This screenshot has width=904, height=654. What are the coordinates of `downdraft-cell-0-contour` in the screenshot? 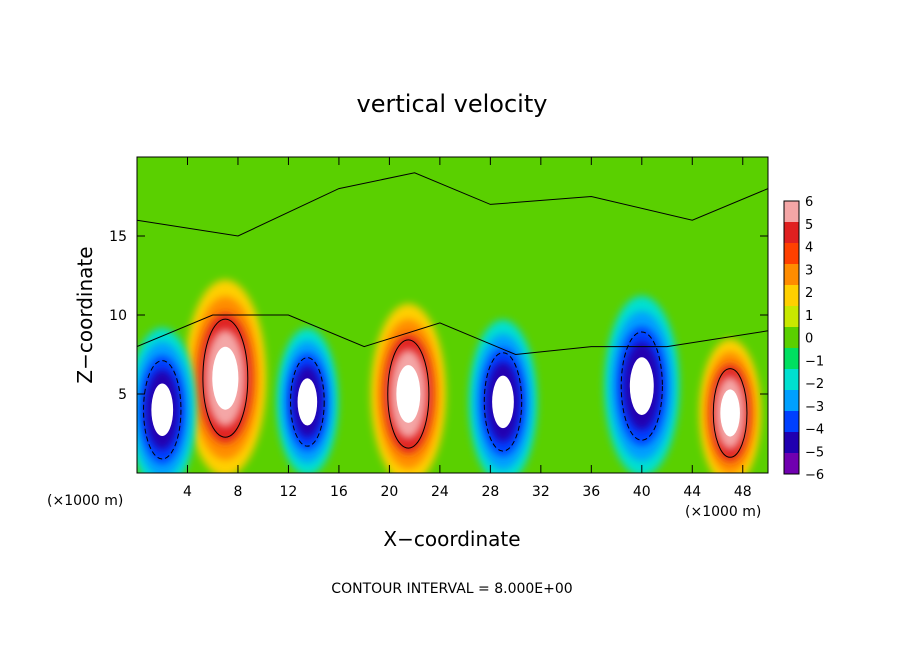 It's located at (162, 410).